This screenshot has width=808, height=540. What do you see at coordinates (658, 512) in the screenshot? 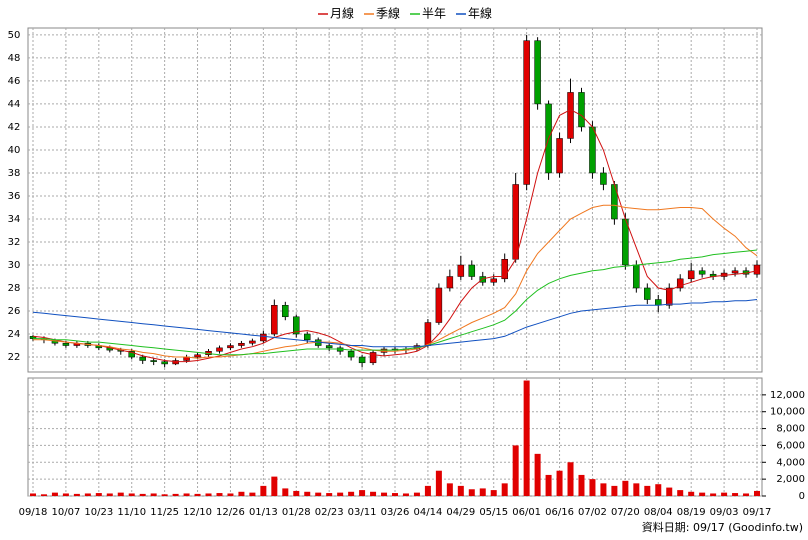
I see `x-tick-label: 08/04` at bounding box center [658, 512].